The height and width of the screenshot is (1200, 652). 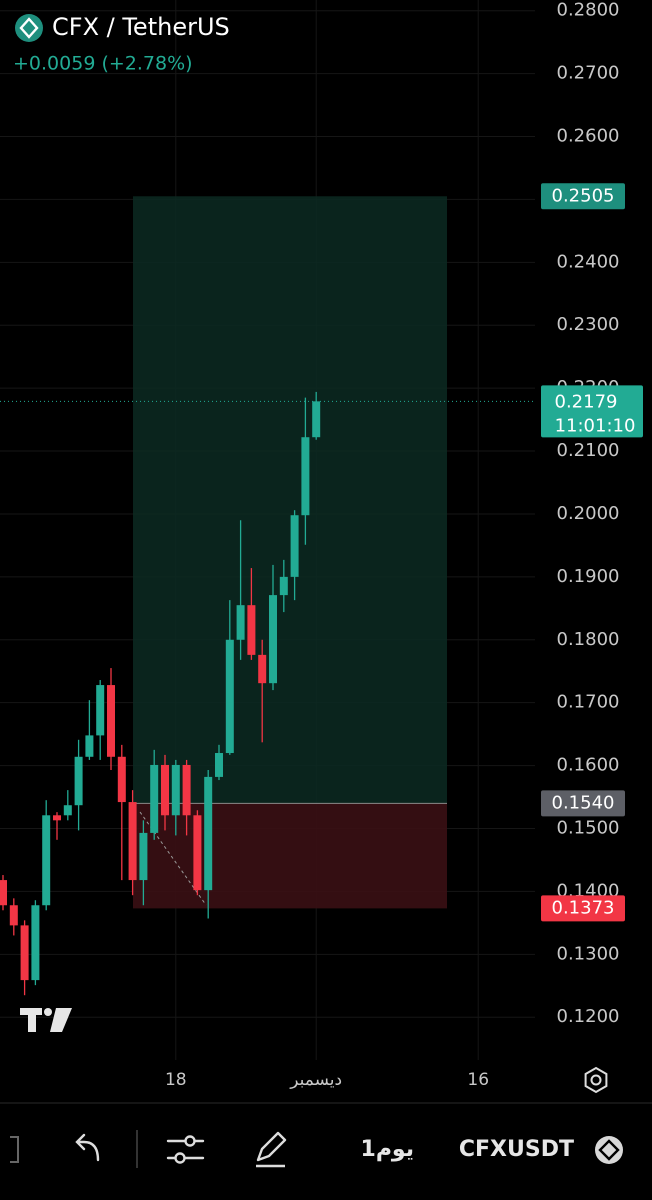 I want to click on x-tick-label: ديسمبر, so click(x=315, y=1080).